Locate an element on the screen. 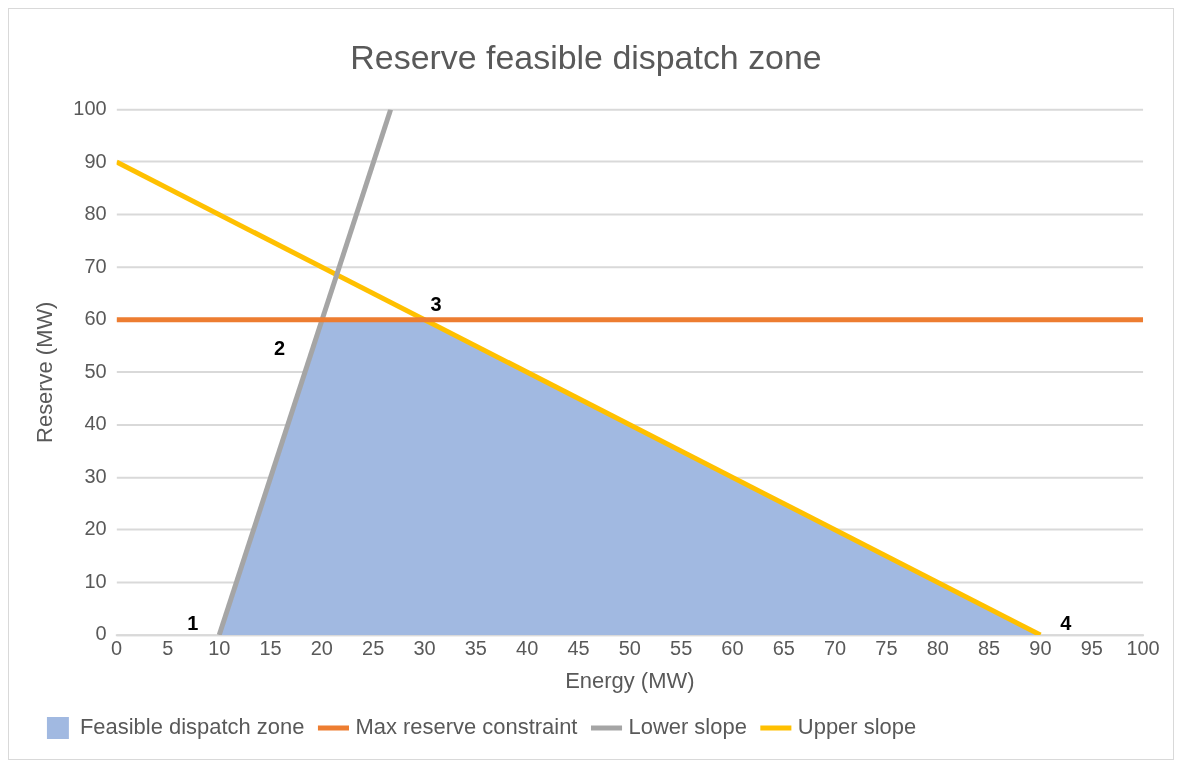 The height and width of the screenshot is (771, 1184). legend-label: Max reserve constraint is located at coordinates (466, 727).